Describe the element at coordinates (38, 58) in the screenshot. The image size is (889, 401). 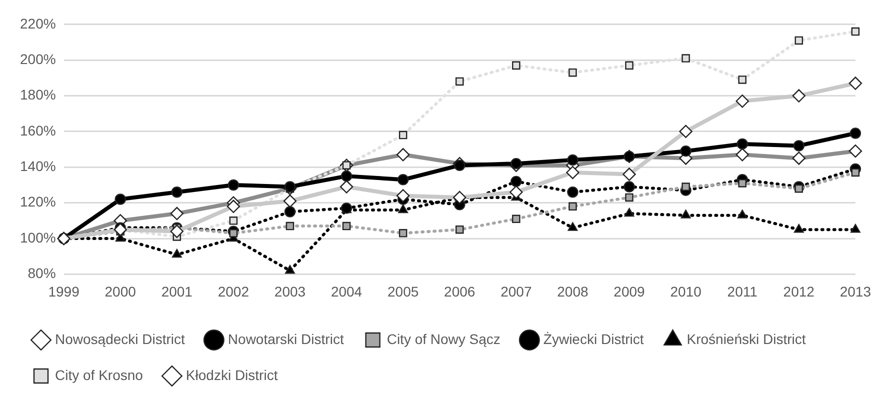
I see `y-tick-label: 200%` at that location.